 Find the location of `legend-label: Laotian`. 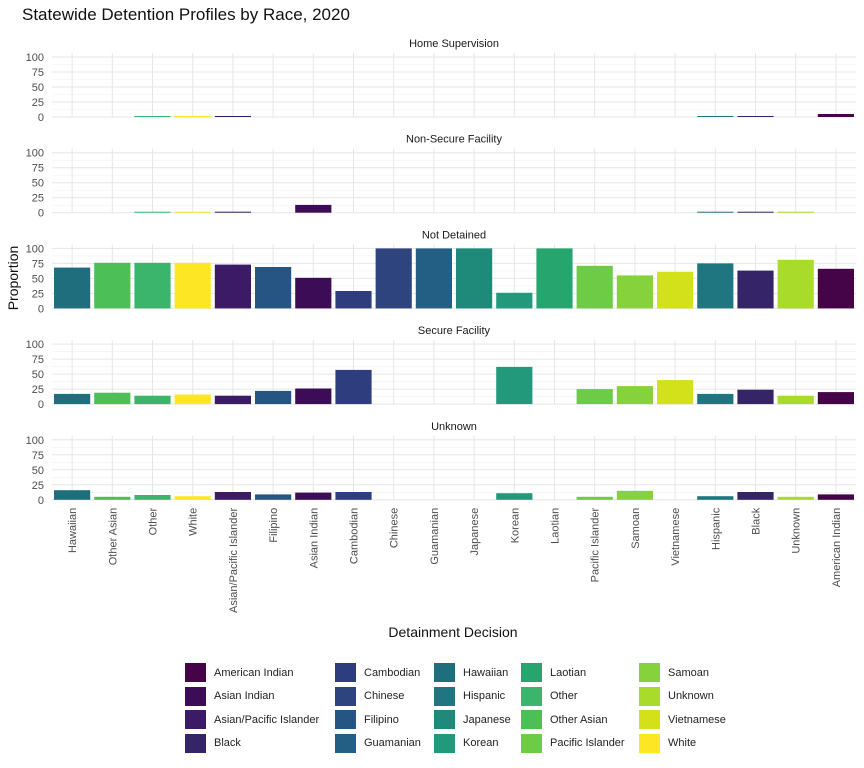

legend-label: Laotian is located at coordinates (568, 672).